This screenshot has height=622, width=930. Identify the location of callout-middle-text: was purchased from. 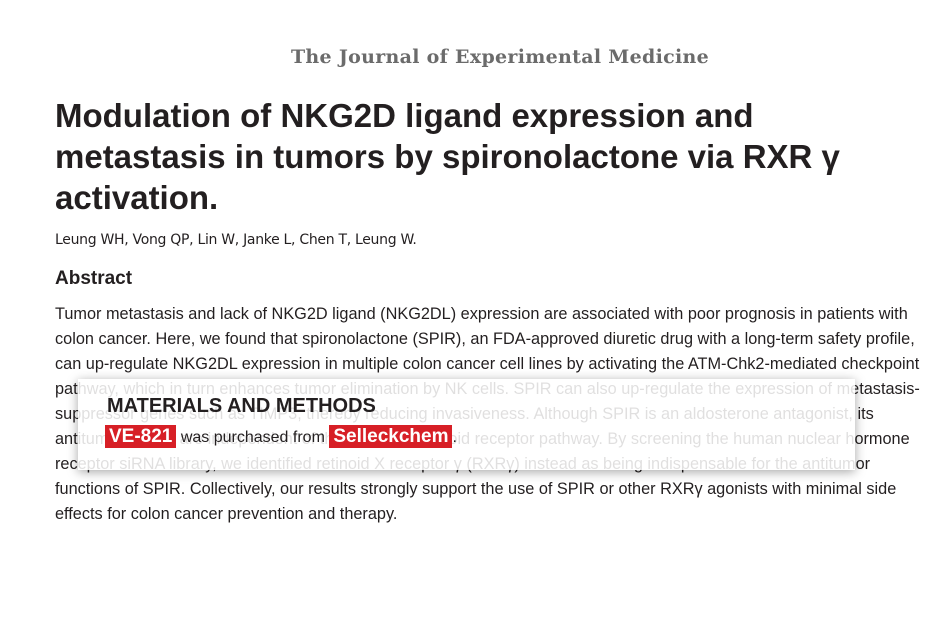
(252, 437).